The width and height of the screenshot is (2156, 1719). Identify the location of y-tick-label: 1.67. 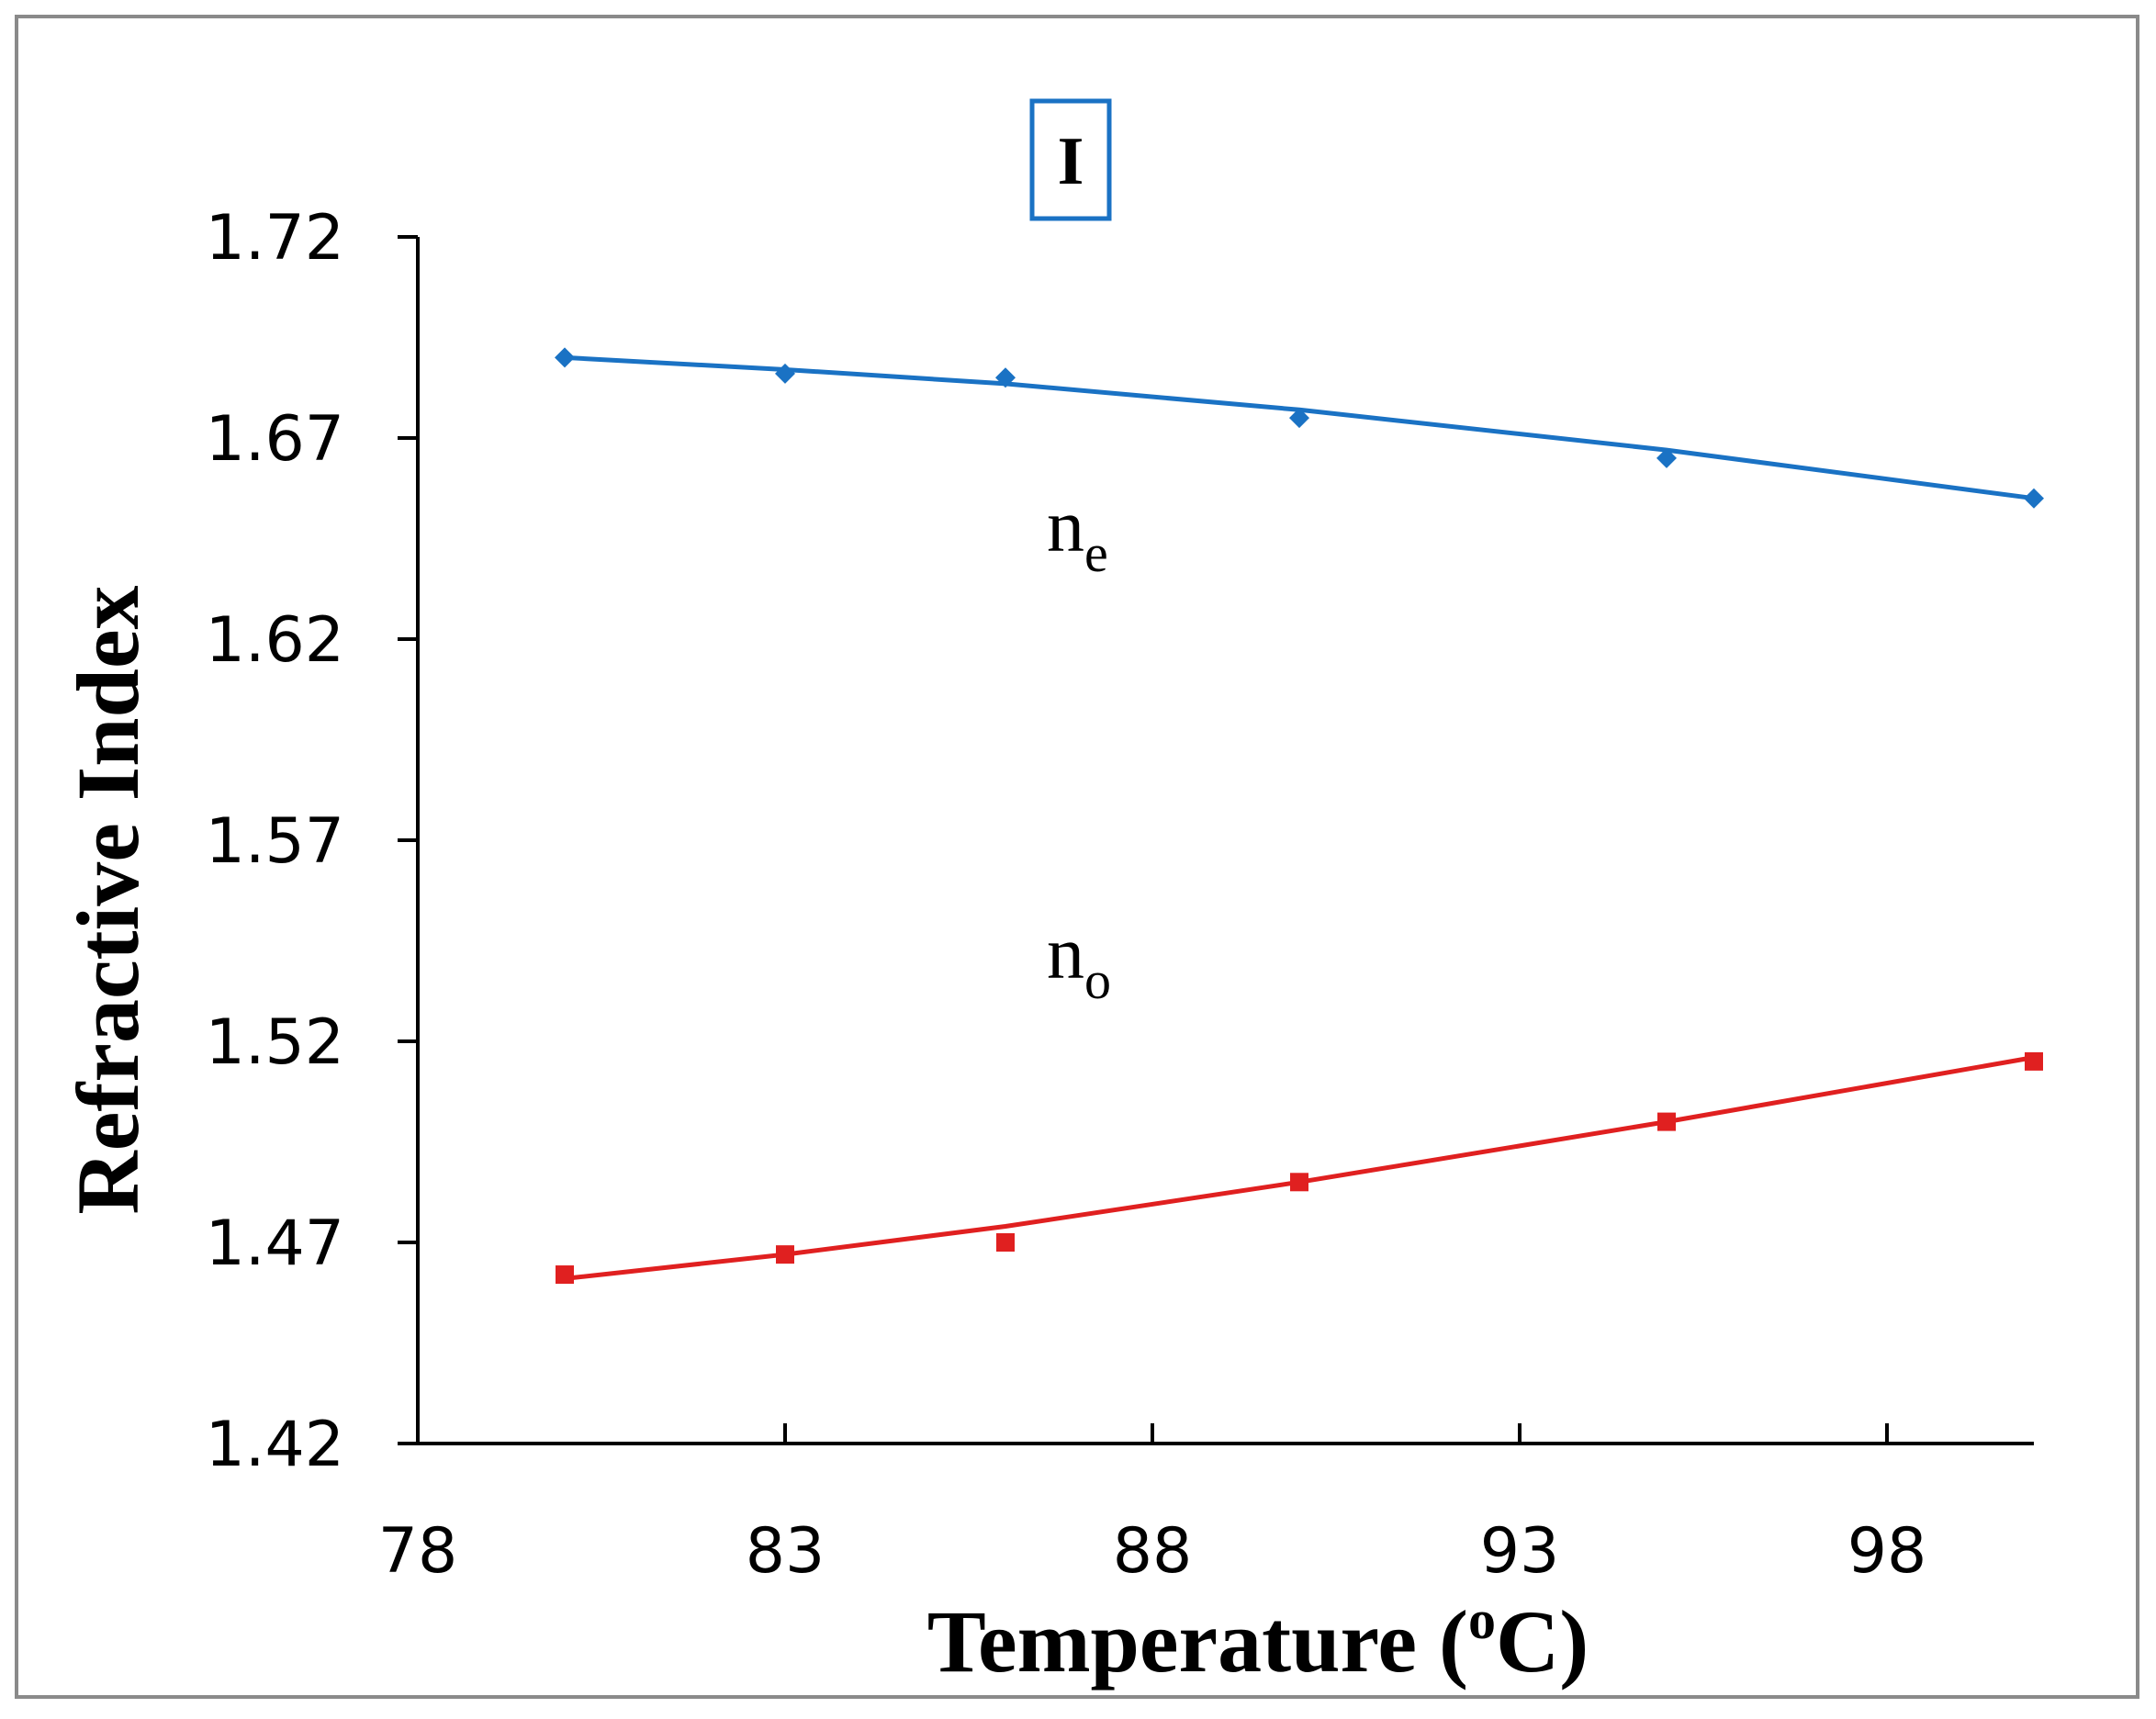
(275, 439).